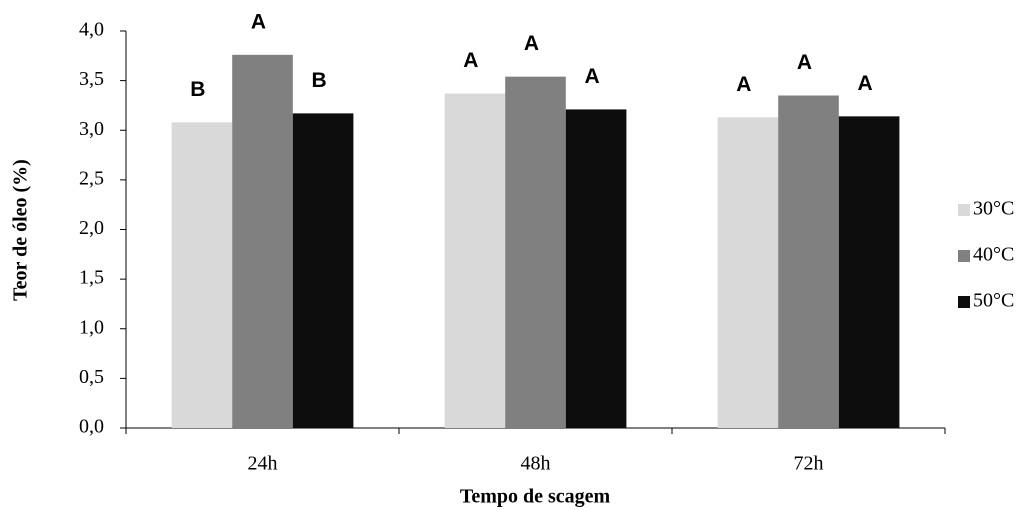  I want to click on y-tick-label: 0,0, so click(91, 427).